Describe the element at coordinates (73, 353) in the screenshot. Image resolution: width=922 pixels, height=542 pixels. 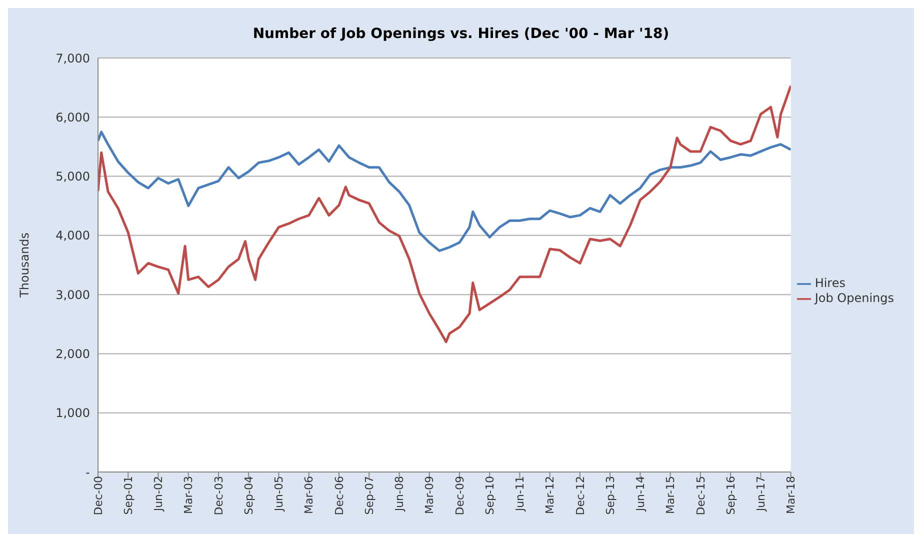
I see `y-tick-label: 2,000` at that location.